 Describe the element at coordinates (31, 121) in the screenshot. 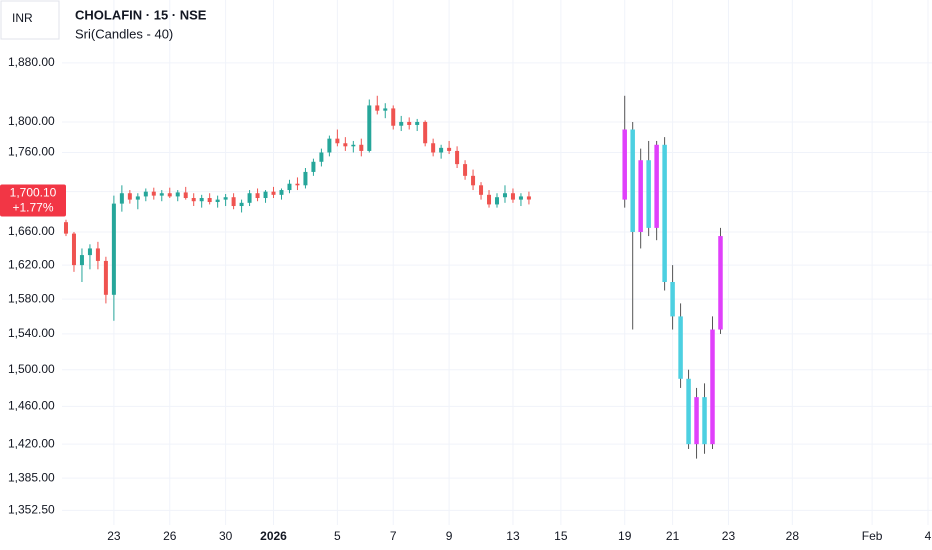

I see `y-tick-label: 1,800.00` at that location.